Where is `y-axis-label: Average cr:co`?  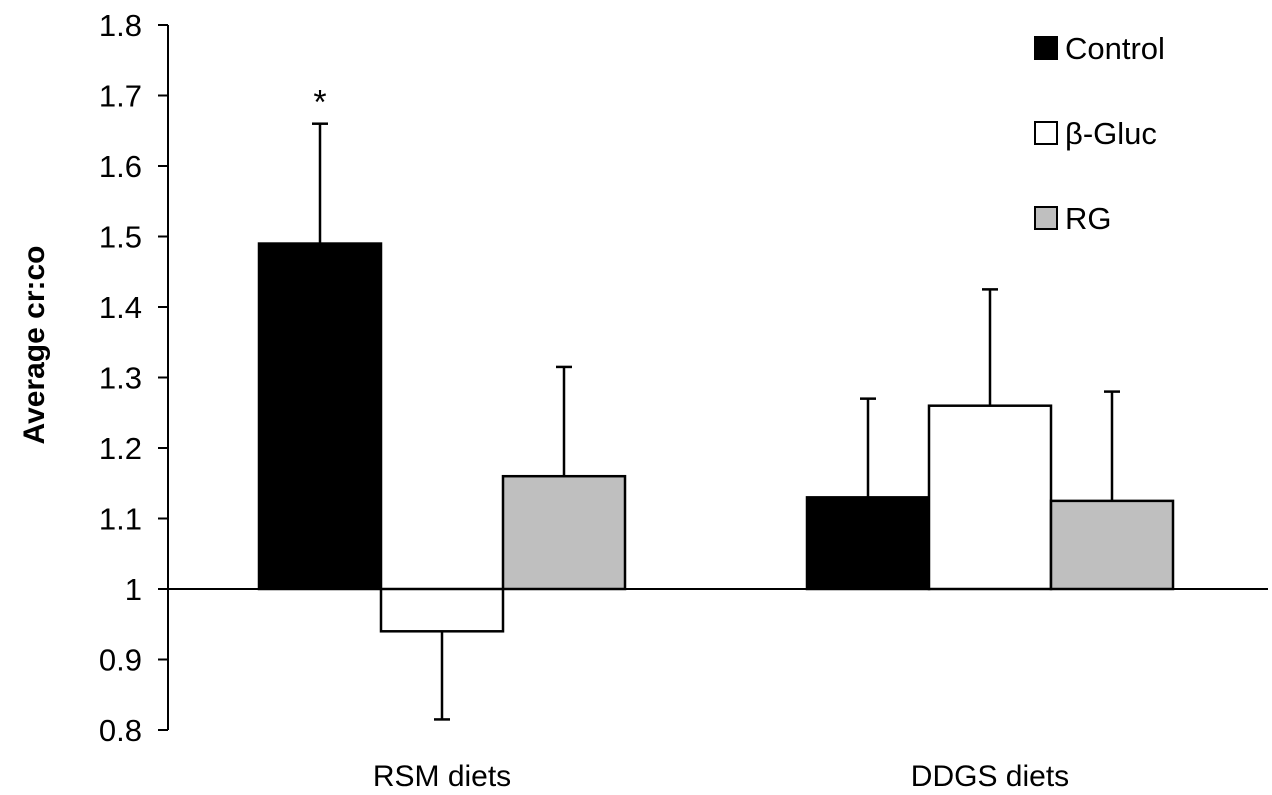
y-axis-label: Average cr:co is located at coordinates (34, 345).